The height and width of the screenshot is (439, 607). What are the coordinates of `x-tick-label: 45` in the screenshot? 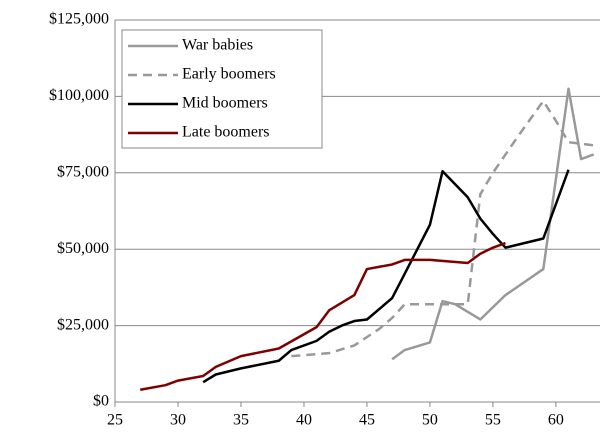 It's located at (367, 420).